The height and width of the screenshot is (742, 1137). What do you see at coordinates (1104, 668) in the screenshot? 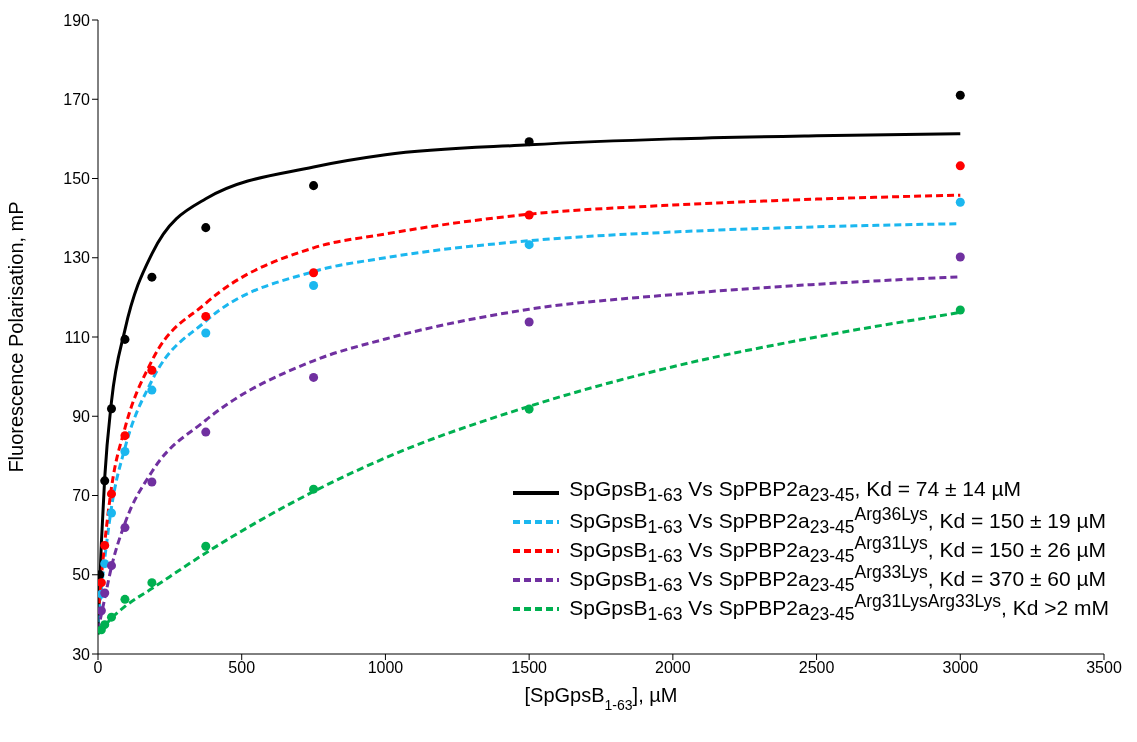
I see `x-tick-label: 3500` at bounding box center [1104, 668].